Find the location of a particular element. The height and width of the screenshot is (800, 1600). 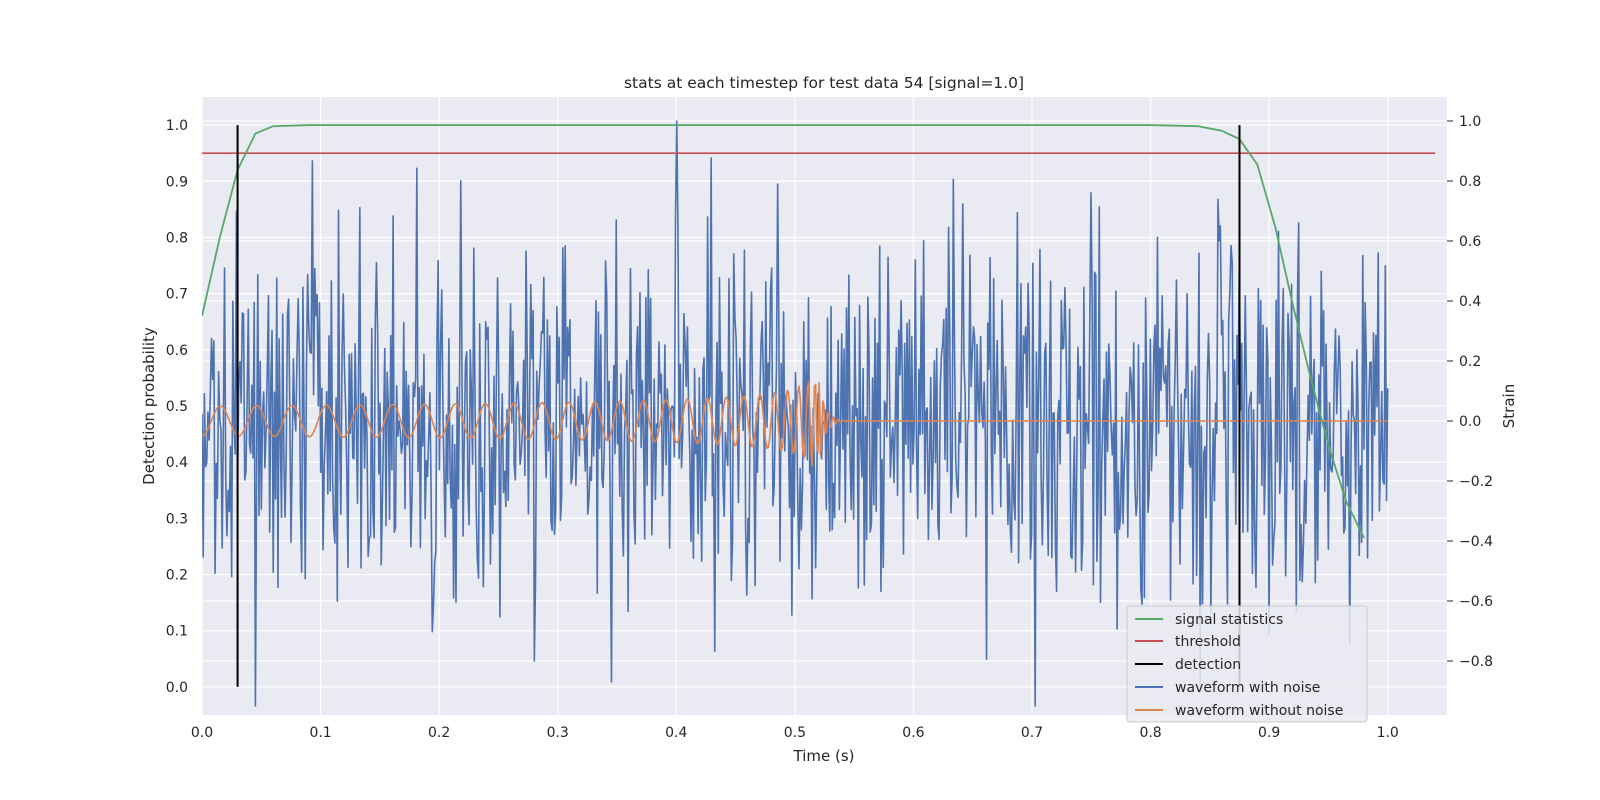

y-tick-label: 0.5 is located at coordinates (177, 407).